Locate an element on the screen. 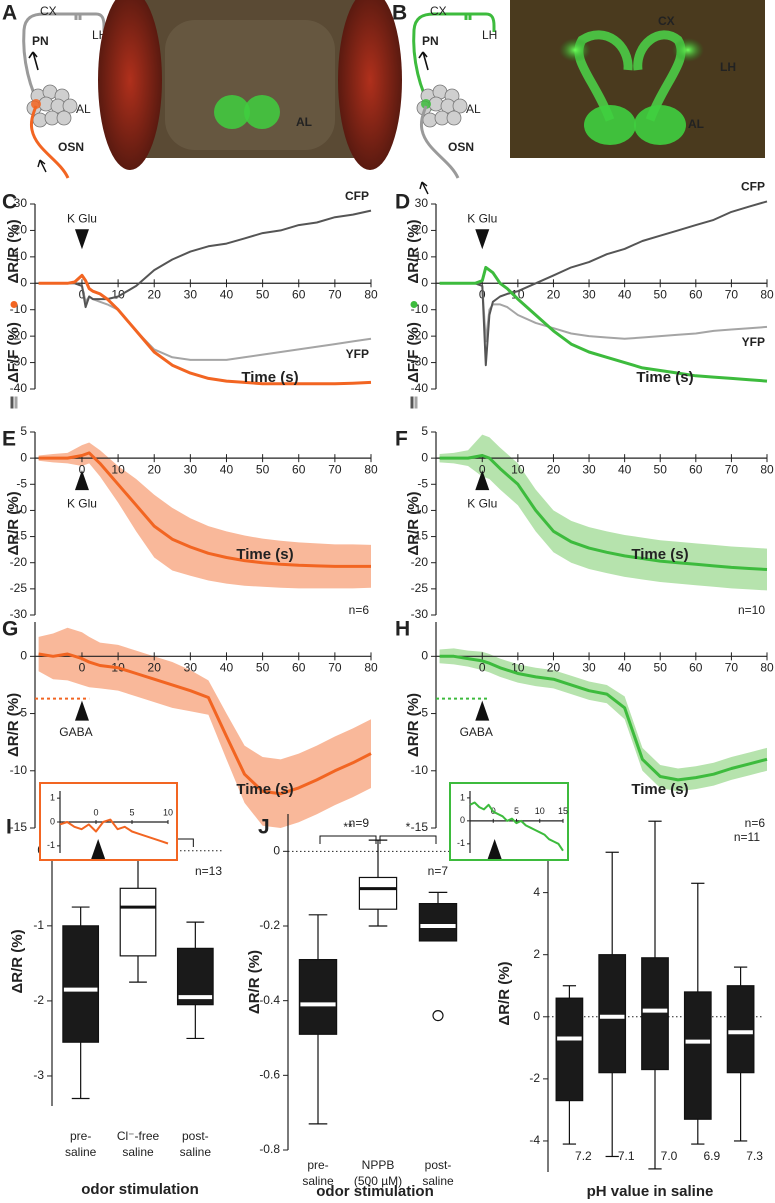 The width and height of the screenshot is (775, 1203). y-axis-label-2: ΔF/F (%) is located at coordinates (13, 352).